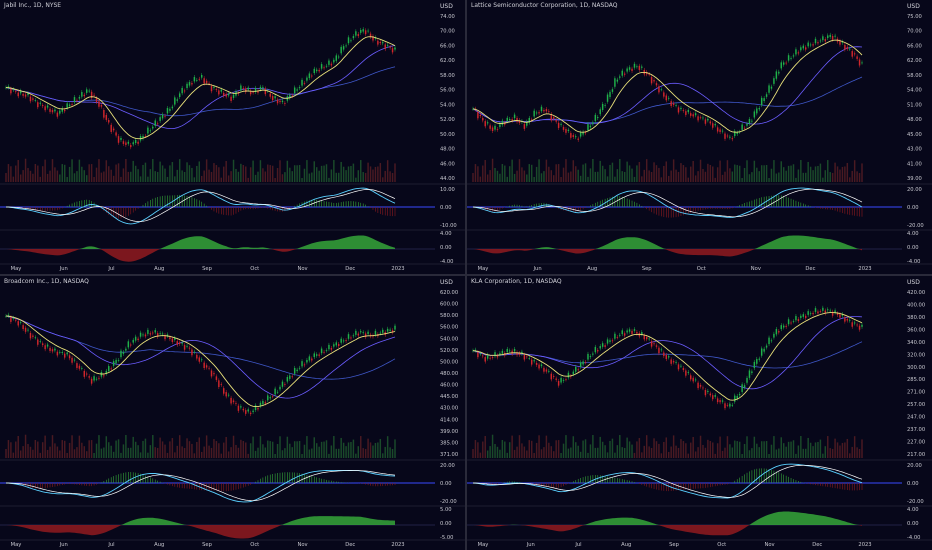  I want to click on time-axis-label: Sep, so click(207, 269).